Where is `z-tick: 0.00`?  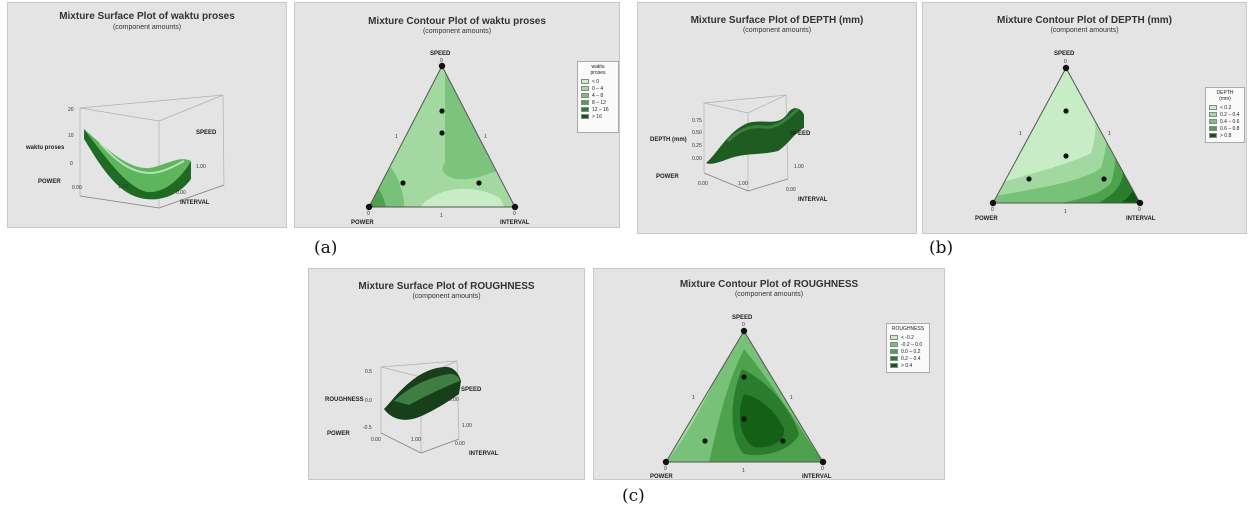
z-tick: 0.00 is located at coordinates (697, 159).